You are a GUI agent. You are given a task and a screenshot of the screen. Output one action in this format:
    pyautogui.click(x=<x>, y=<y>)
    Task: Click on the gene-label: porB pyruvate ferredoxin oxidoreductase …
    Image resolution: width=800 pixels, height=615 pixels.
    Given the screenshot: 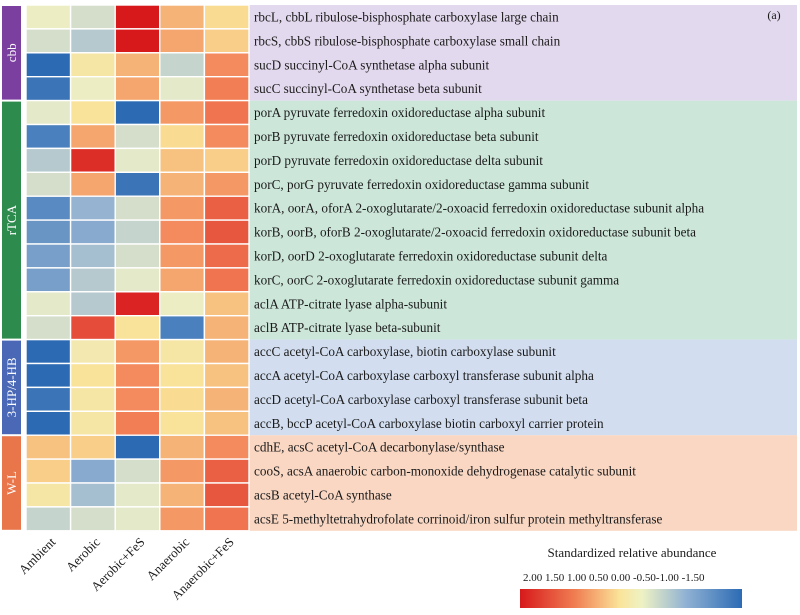 What is the action you would take?
    pyautogui.click(x=396, y=136)
    